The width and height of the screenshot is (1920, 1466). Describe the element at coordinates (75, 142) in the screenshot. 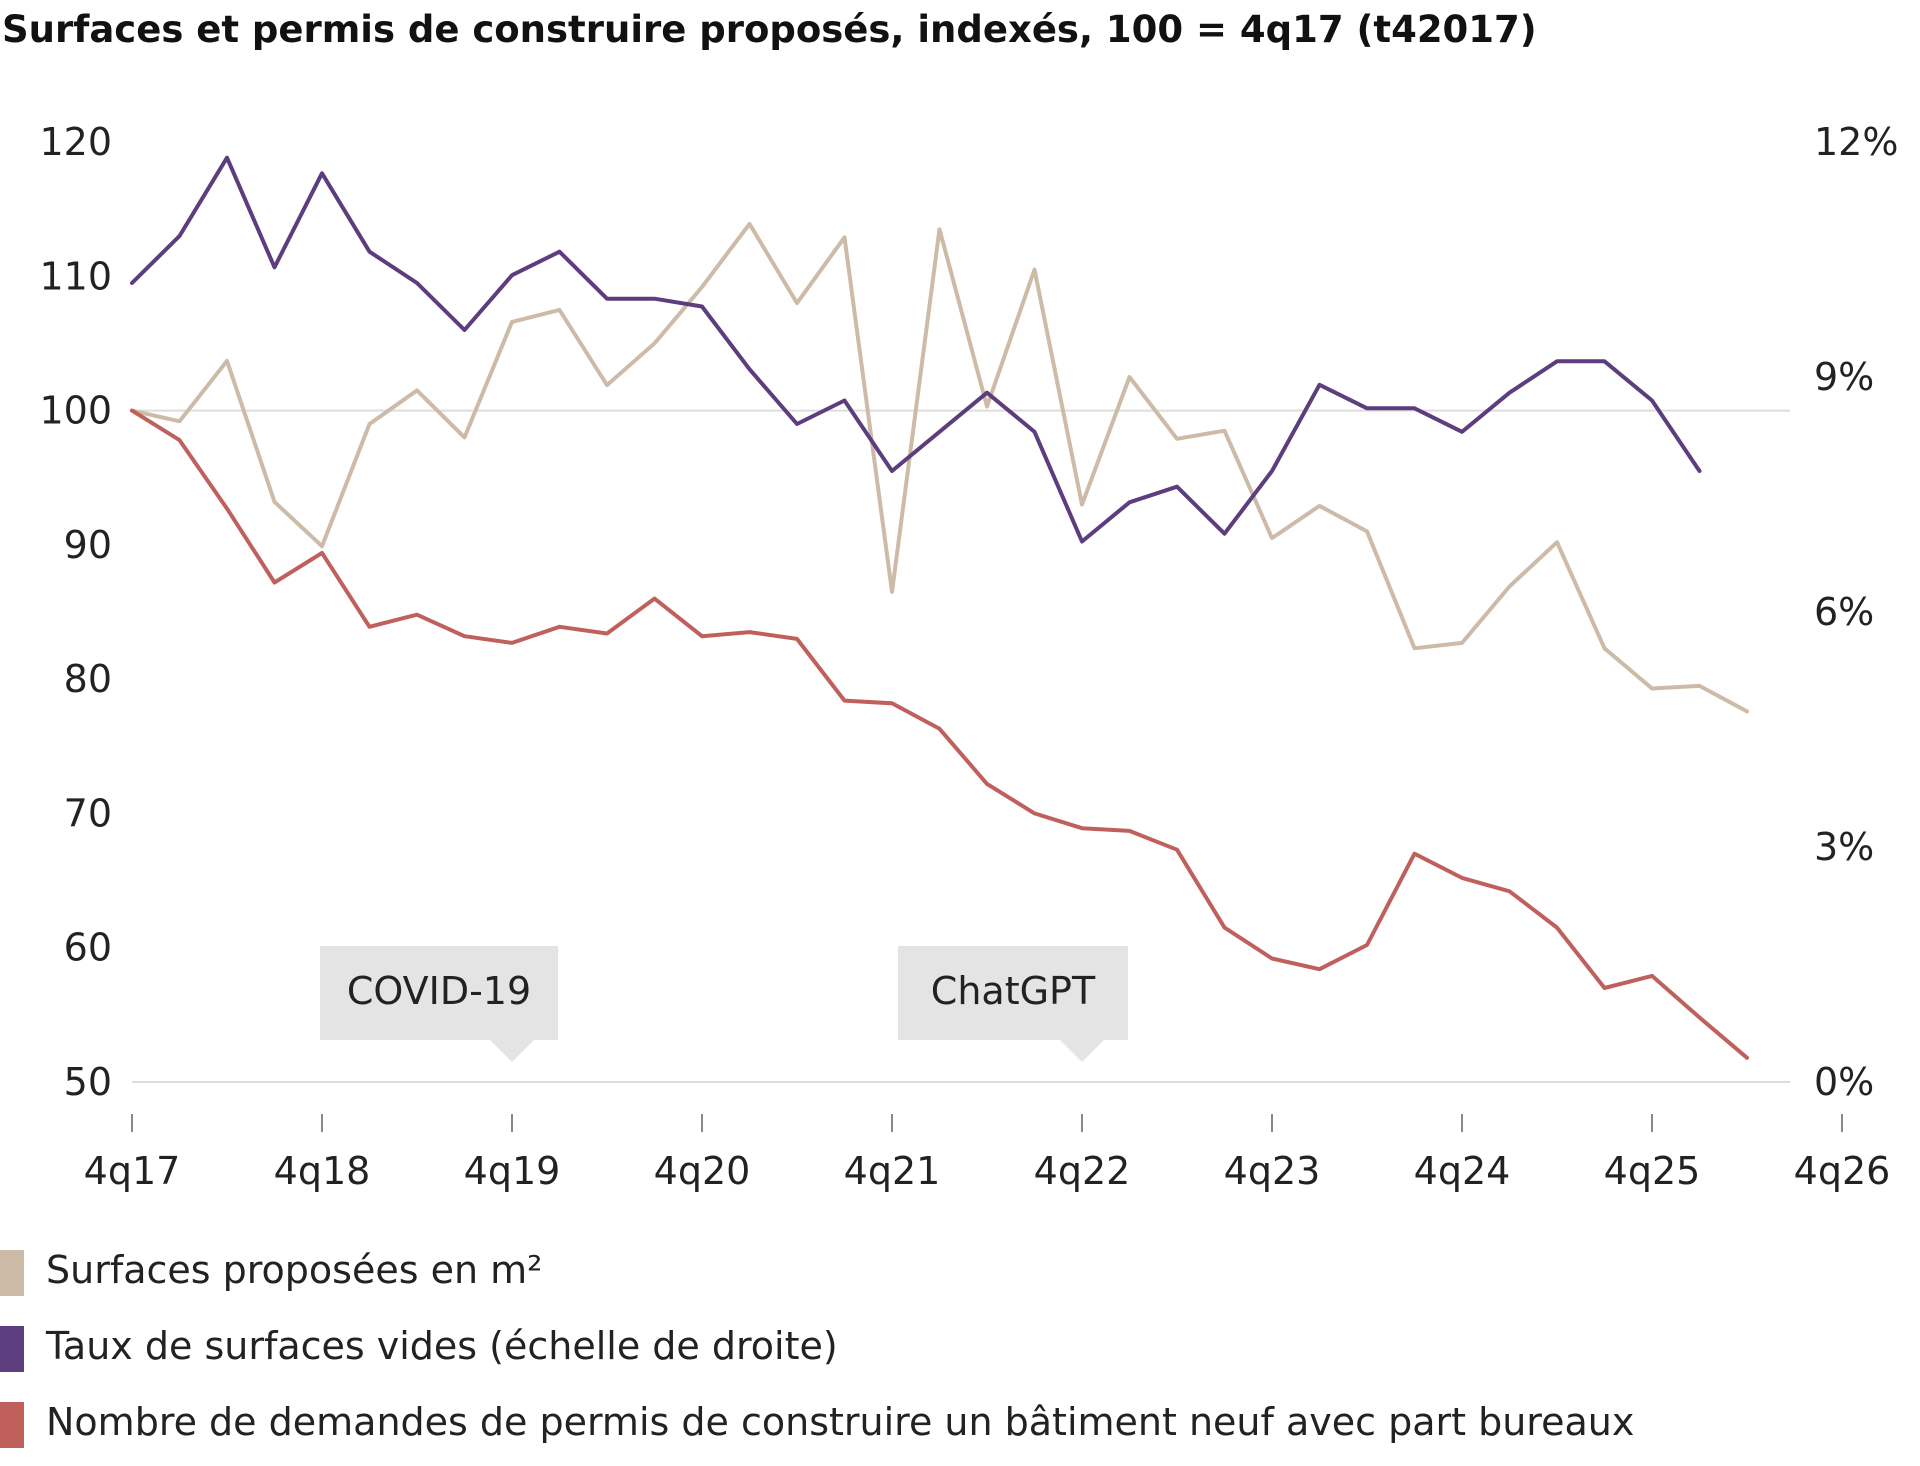

I see `y-left-tick-label: 120` at that location.